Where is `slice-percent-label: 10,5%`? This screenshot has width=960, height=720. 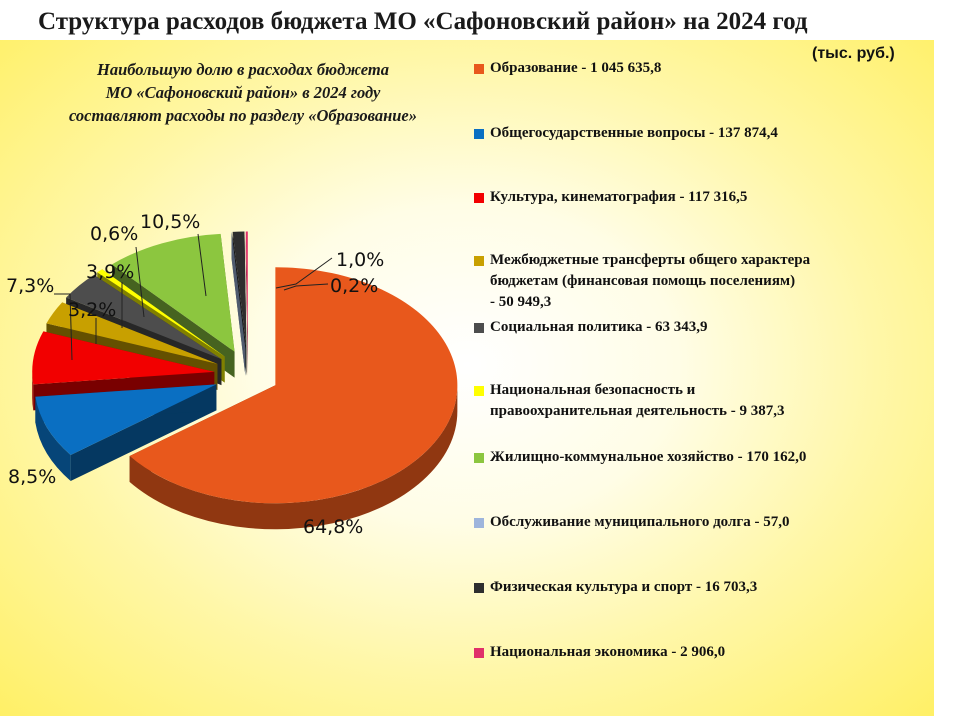 slice-percent-label: 10,5% is located at coordinates (170, 222).